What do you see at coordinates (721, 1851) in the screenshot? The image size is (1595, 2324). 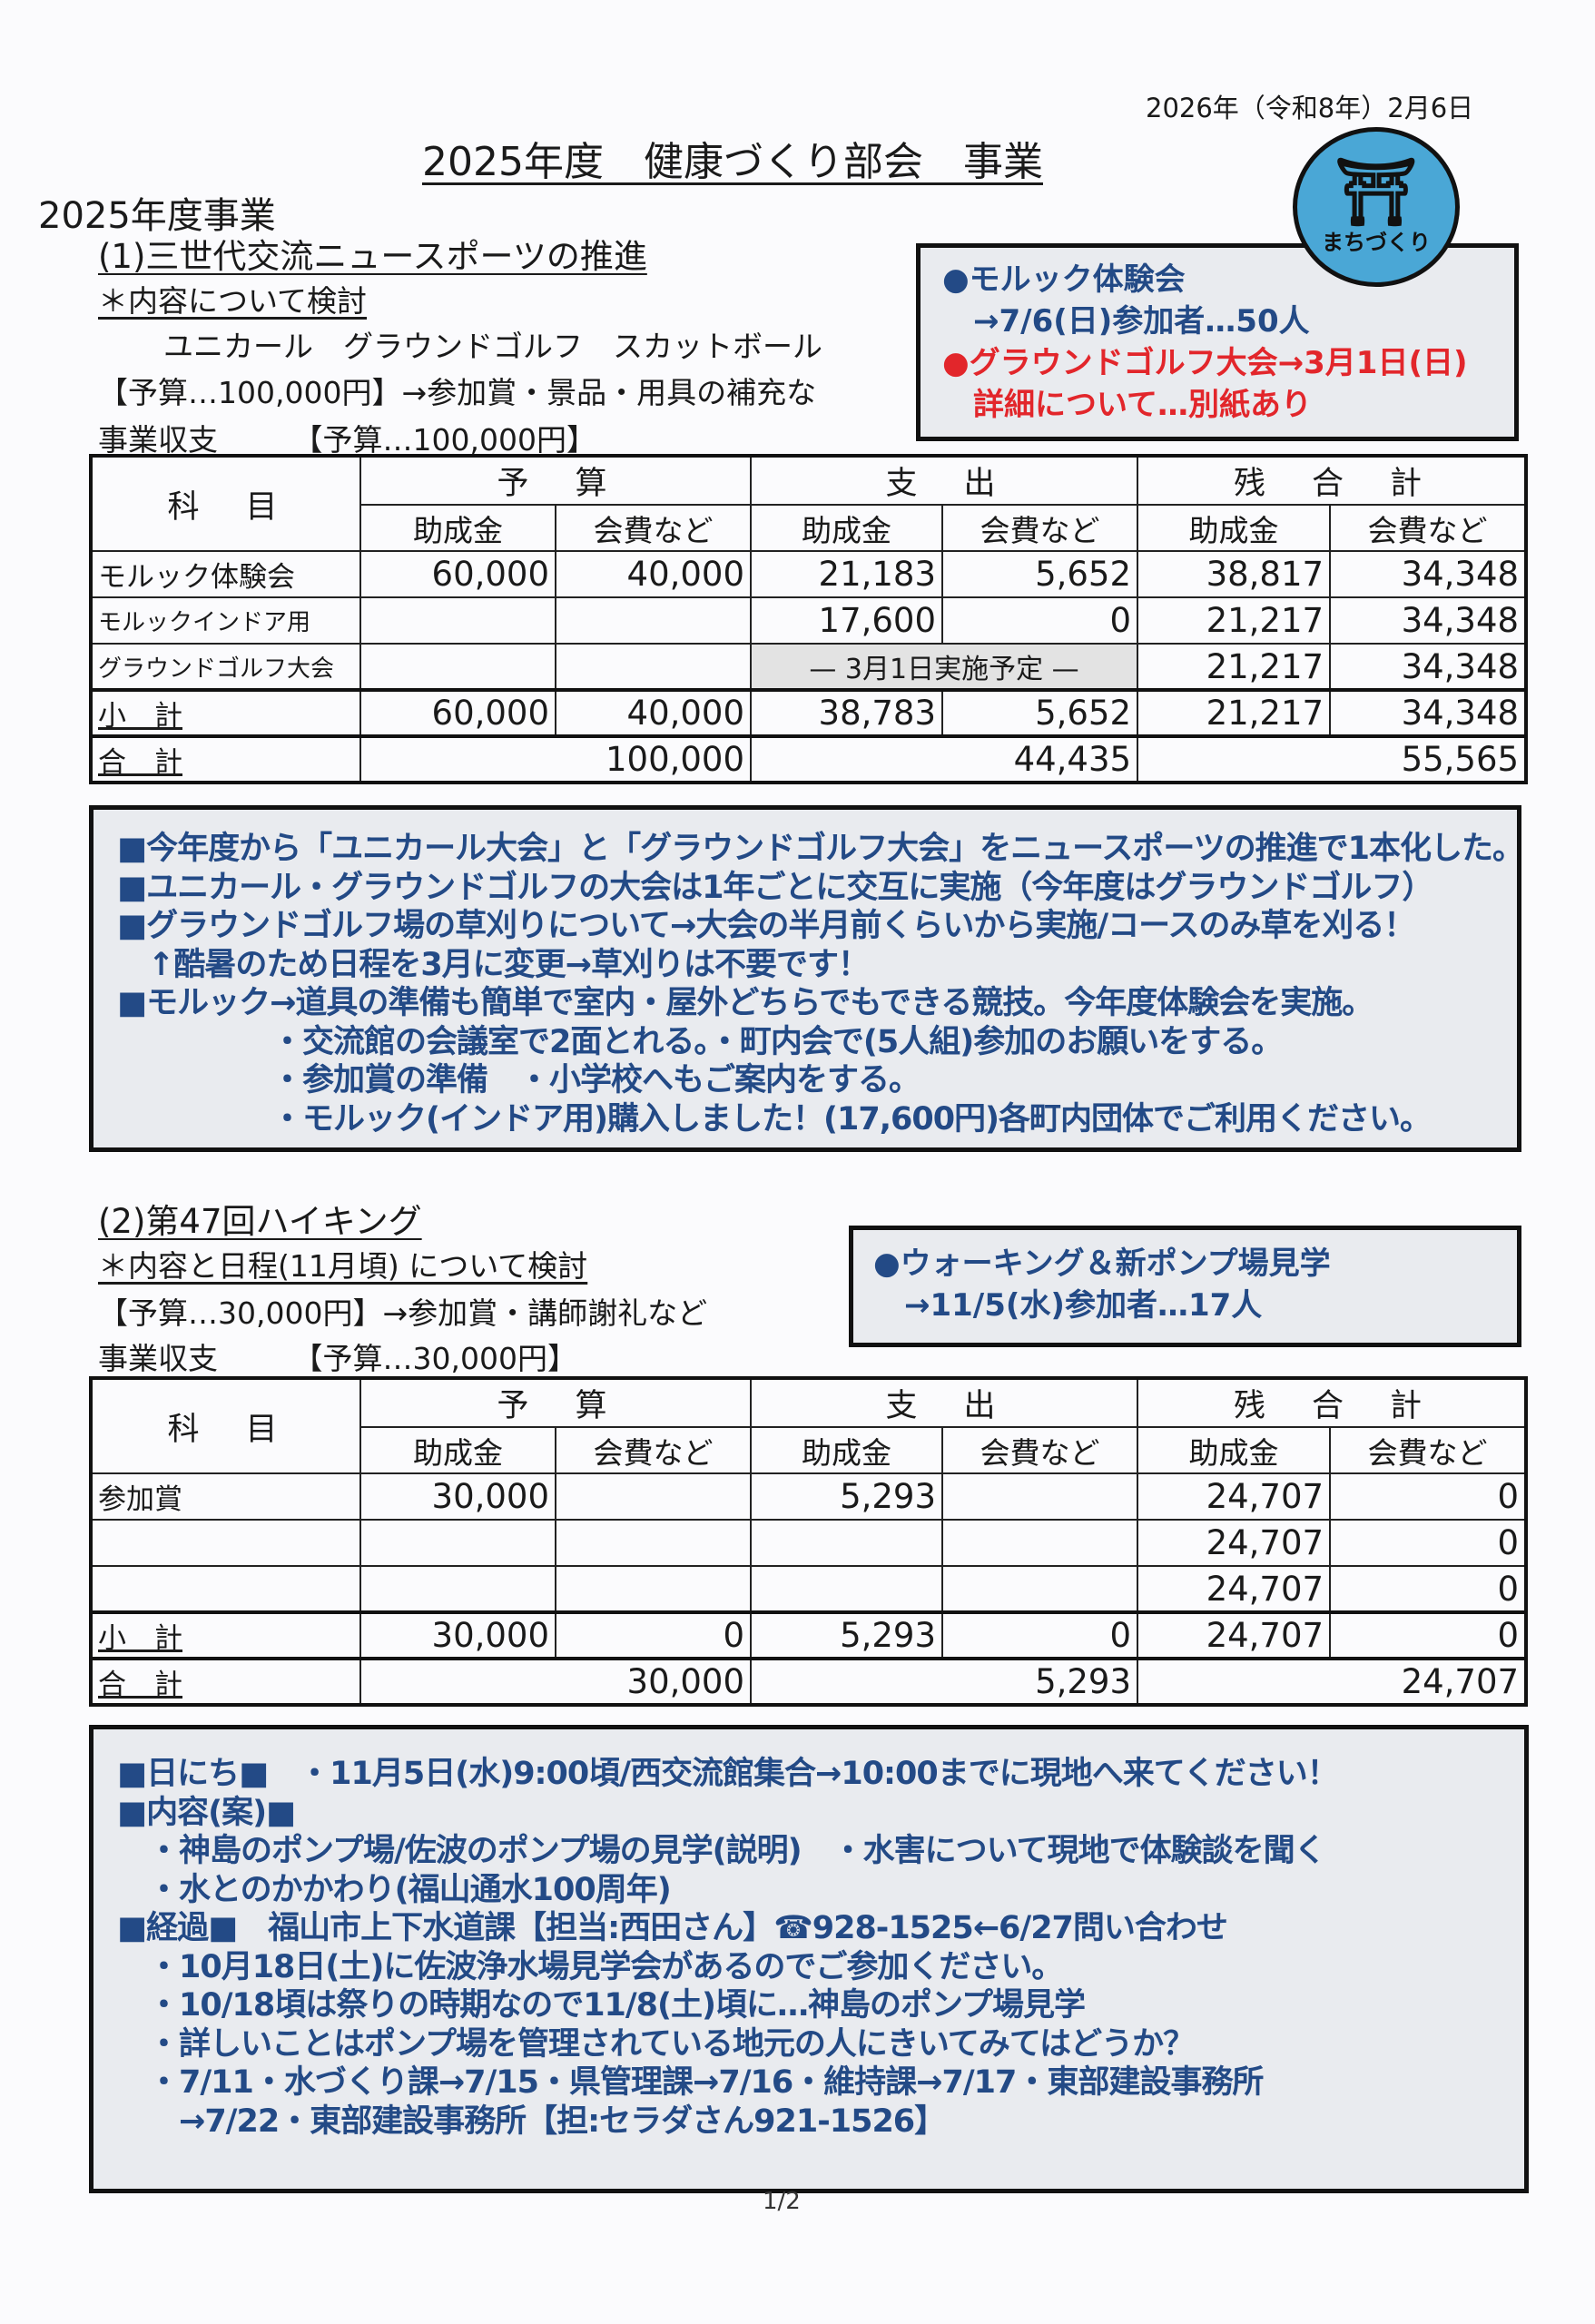 I see `note-line: ・神島のポンプ場/佐波のポンプ場の見学(説明) ・水害について現地で体験談を聞く` at bounding box center [721, 1851].